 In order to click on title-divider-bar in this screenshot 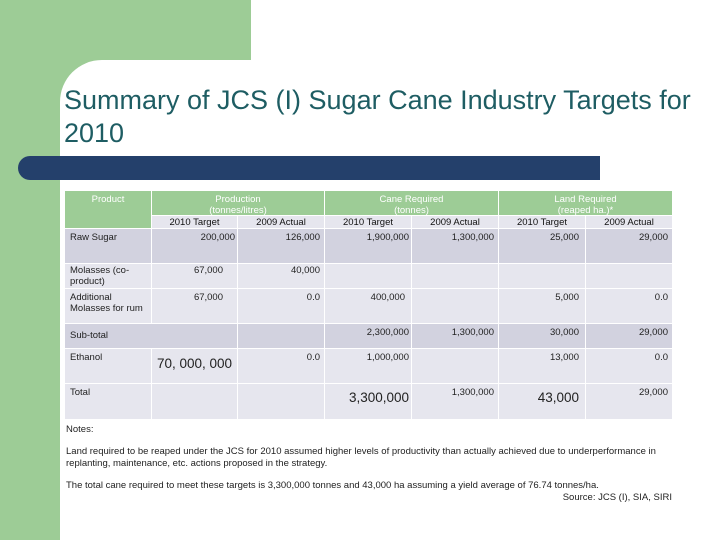, I will do `click(309, 168)`.